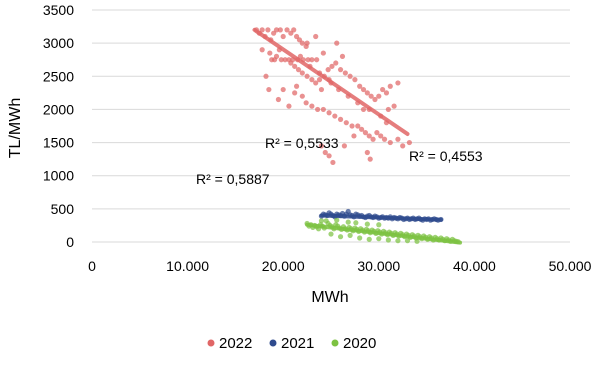 Image resolution: width=598 pixels, height=368 pixels. I want to click on legend-label-2022: 2022, so click(235, 343).